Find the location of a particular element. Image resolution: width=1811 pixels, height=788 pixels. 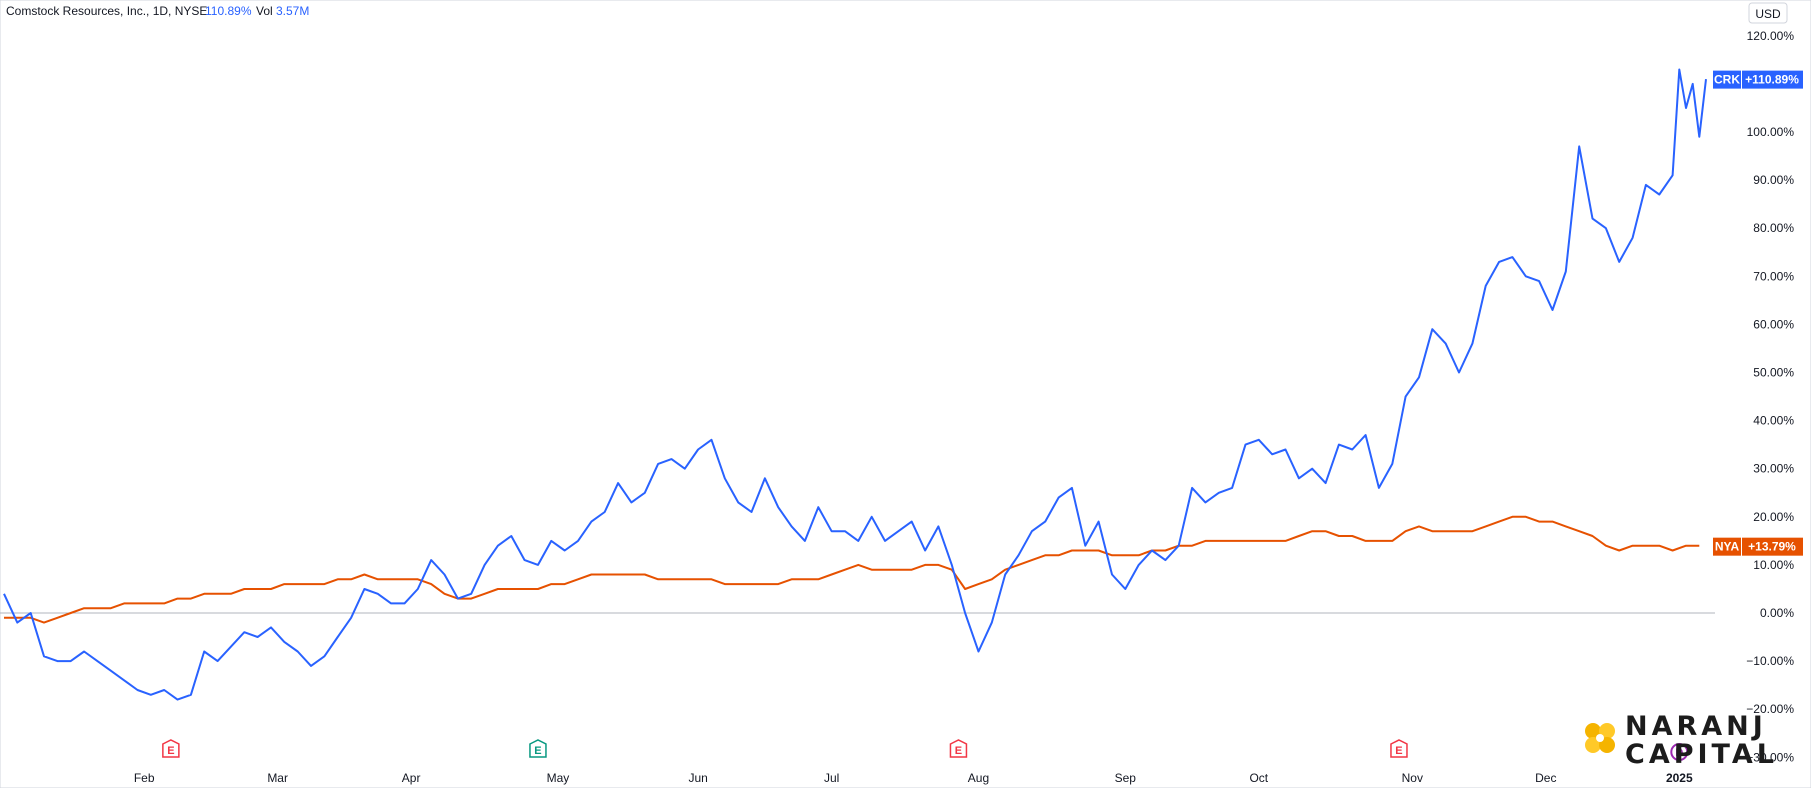

x-tick-label: Dec is located at coordinates (1545, 778).